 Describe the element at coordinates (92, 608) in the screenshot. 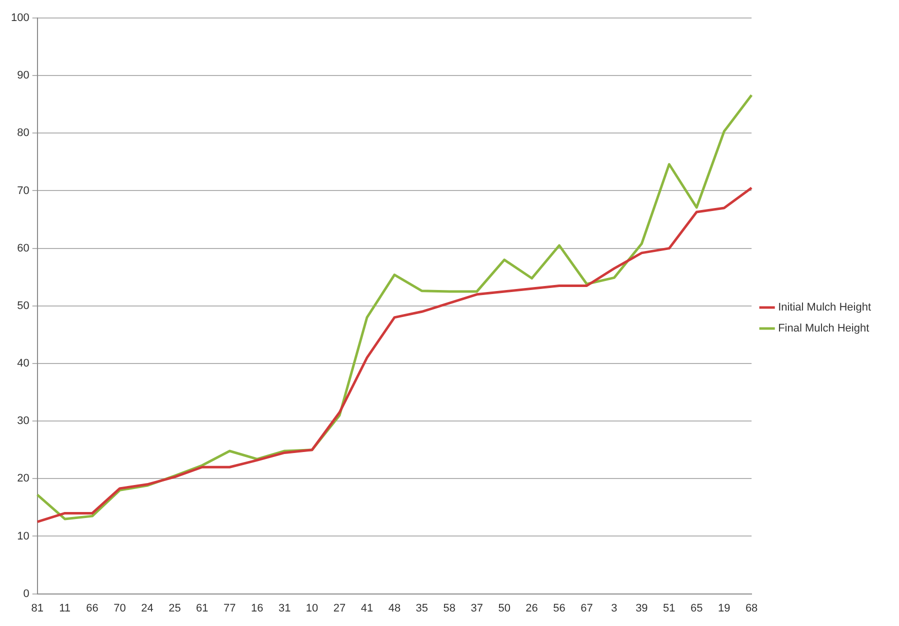

I see `x-tick-label: 66` at that location.